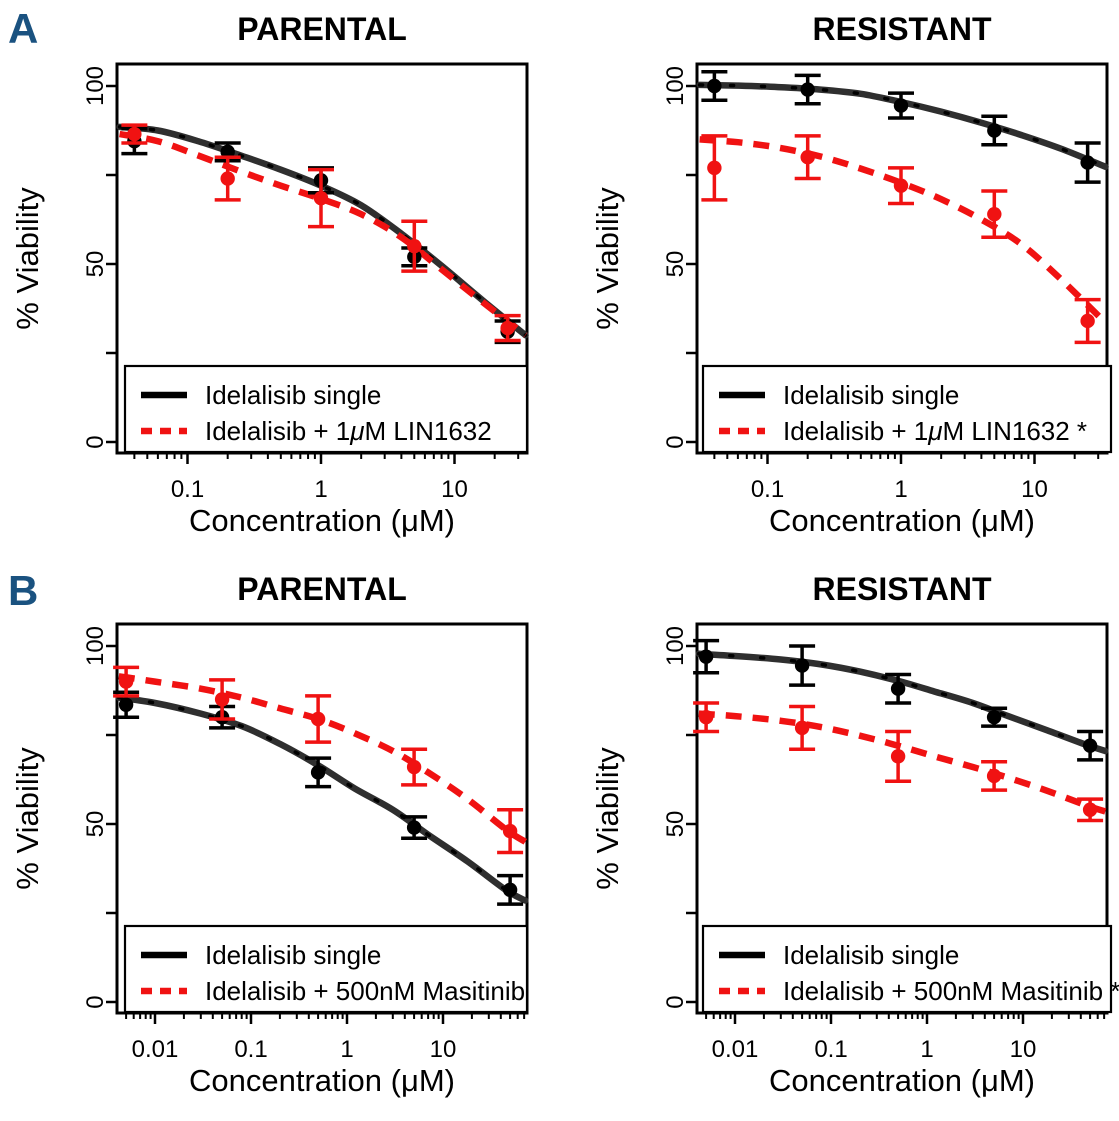 Image resolution: width=1119 pixels, height=1121 pixels. What do you see at coordinates (902, 589) in the screenshot?
I see `chart-title: RESISTANT` at bounding box center [902, 589].